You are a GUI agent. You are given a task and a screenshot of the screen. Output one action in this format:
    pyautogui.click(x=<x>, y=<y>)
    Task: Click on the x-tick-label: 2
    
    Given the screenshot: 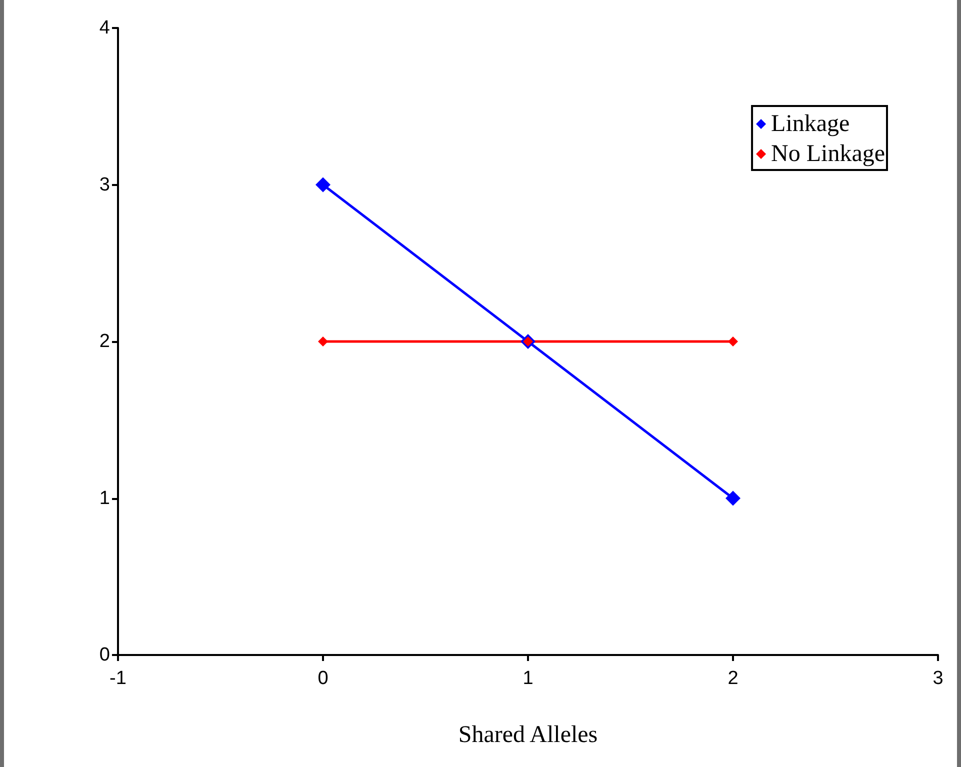 What is the action you would take?
    pyautogui.click(x=733, y=678)
    